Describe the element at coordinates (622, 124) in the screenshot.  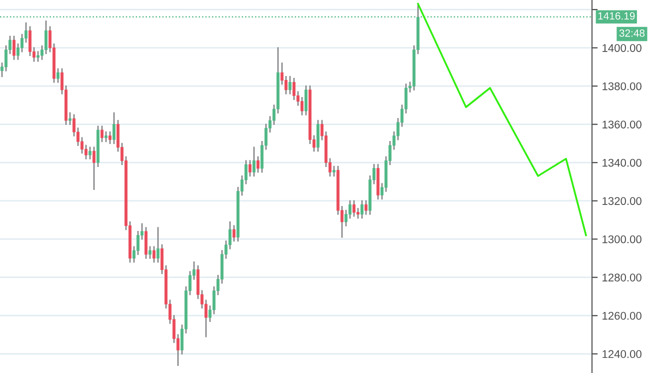
I see `y-tick-label: 1360.00` at that location.